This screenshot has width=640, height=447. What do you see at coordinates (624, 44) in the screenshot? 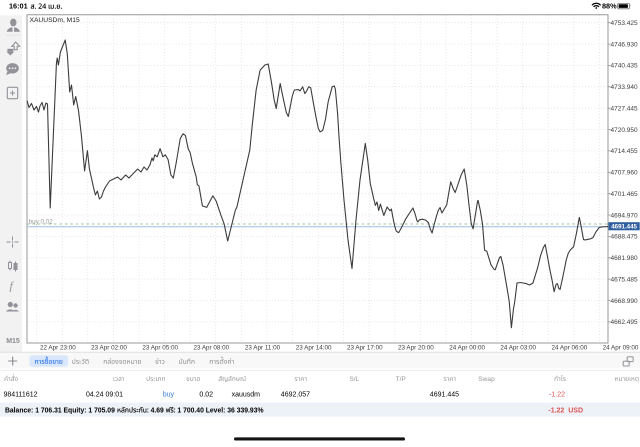
I see `svg-text: 4746.930` at bounding box center [624, 44].